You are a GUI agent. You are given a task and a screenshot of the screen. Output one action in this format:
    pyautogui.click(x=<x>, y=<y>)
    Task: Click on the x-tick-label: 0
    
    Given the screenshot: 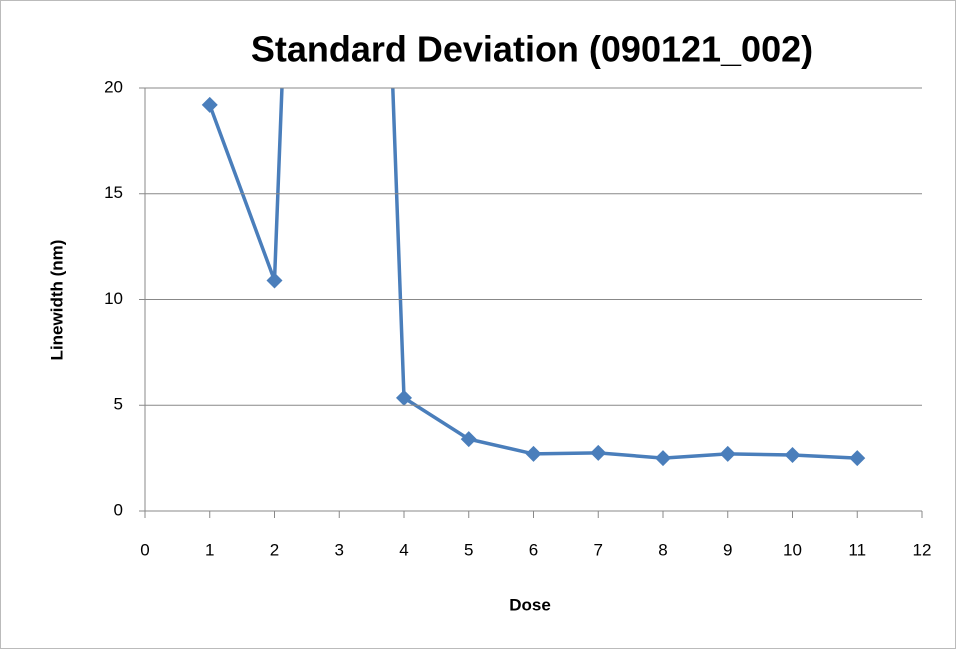 What is the action you would take?
    pyautogui.click(x=144, y=549)
    